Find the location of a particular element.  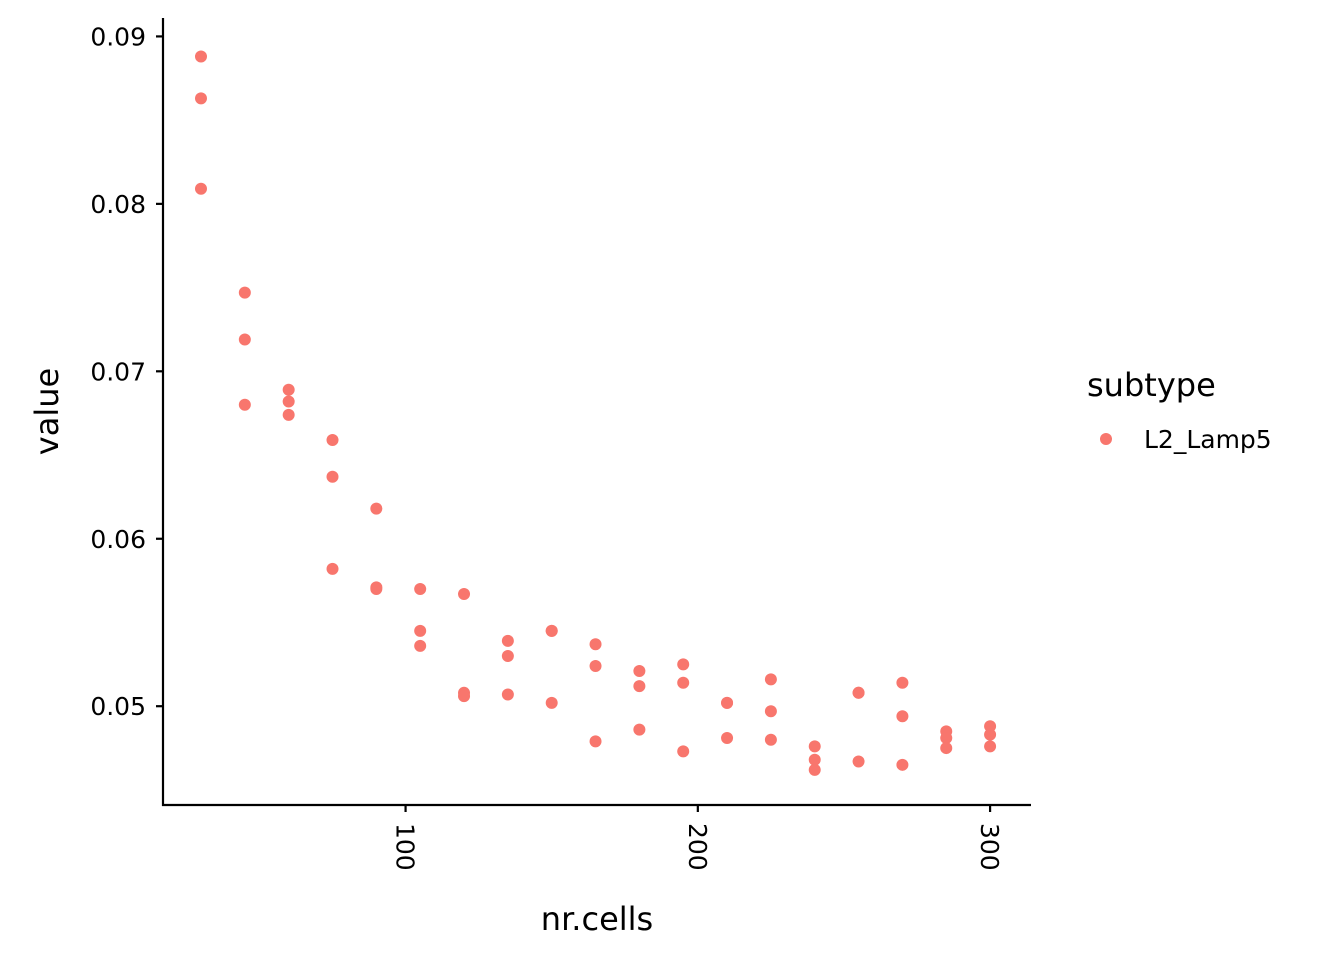

x-axis-ticks: 100 200 300 is located at coordinates (697, 838).